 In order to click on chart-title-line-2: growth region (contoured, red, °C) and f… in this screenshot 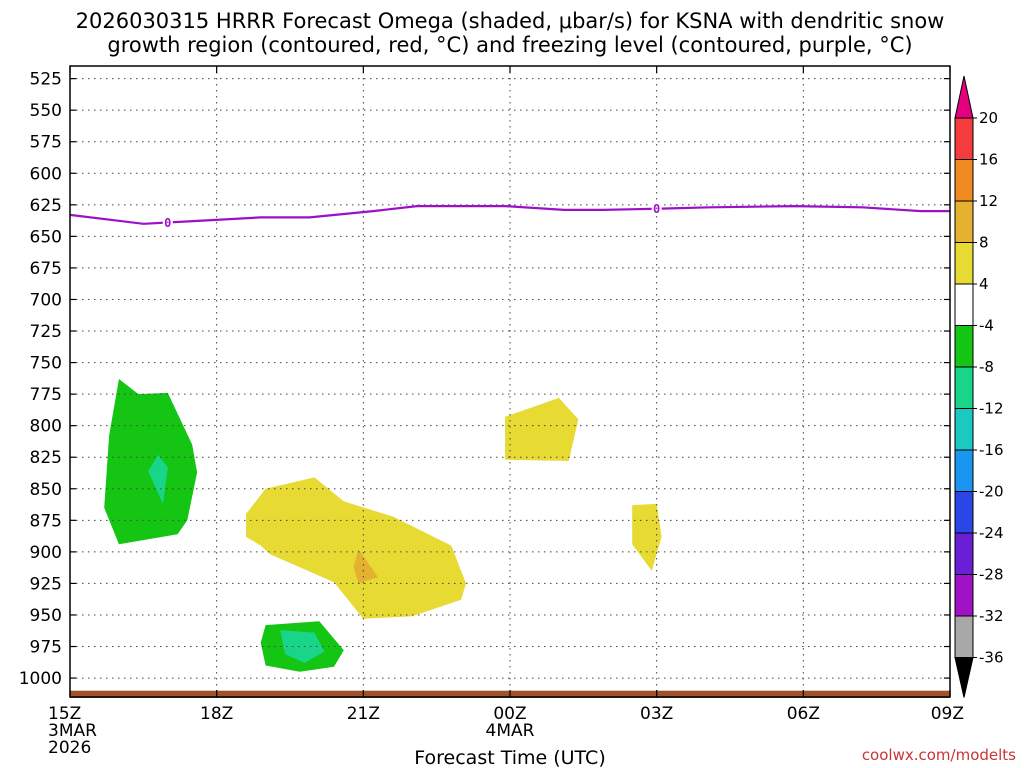, I will do `click(509, 45)`.